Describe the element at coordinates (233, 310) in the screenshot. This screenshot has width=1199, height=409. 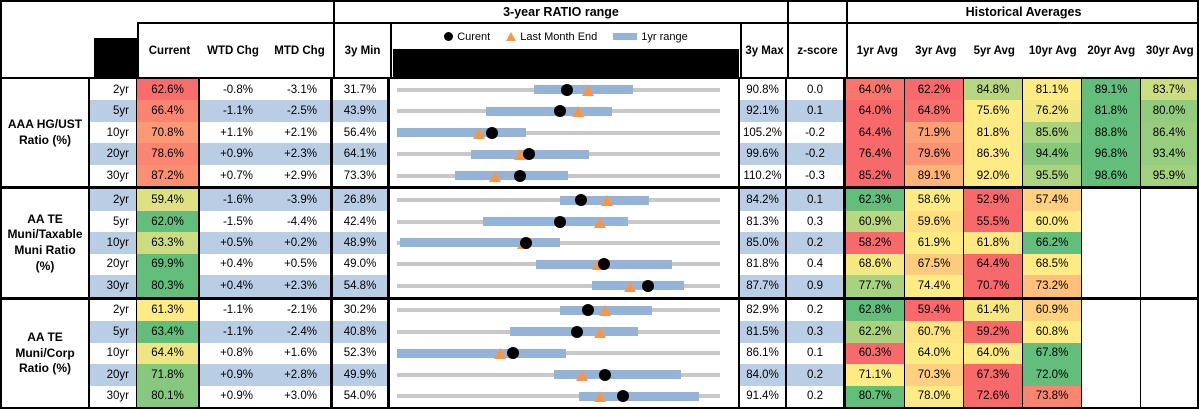
I see `wtd-chg-cell: -1.1%` at that location.